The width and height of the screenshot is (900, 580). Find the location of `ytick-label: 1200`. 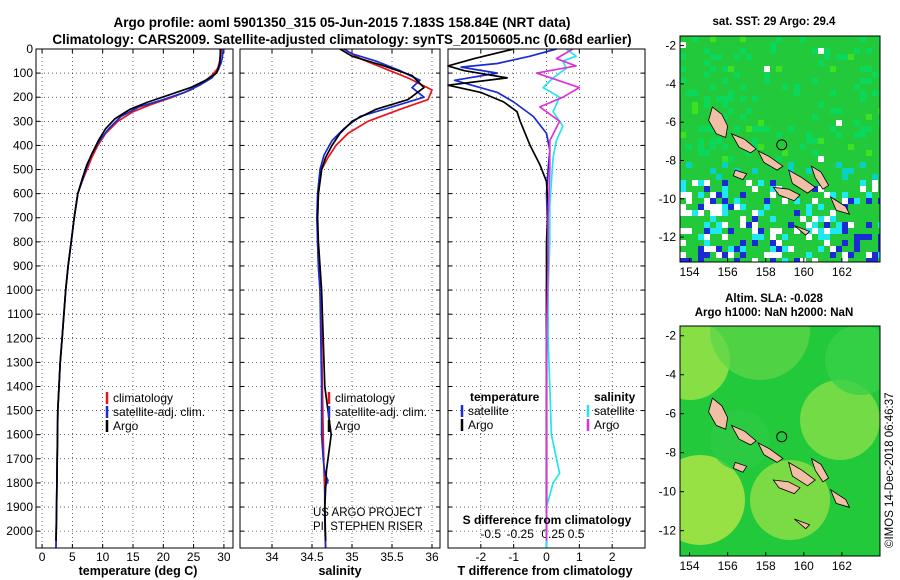

ytick-label: 1200 is located at coordinates (19, 338).